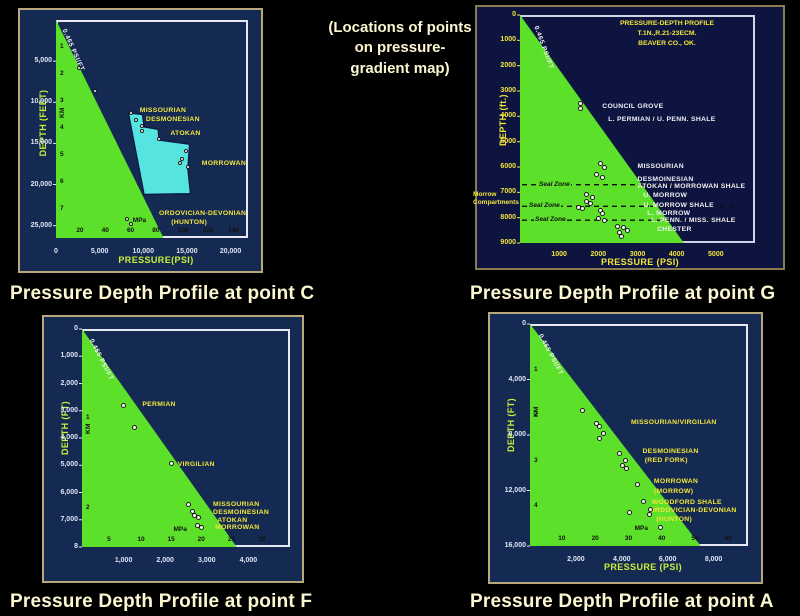 This screenshot has width=800, height=616. I want to click on chart-f-mpa-tick: 25, so click(231, 539).